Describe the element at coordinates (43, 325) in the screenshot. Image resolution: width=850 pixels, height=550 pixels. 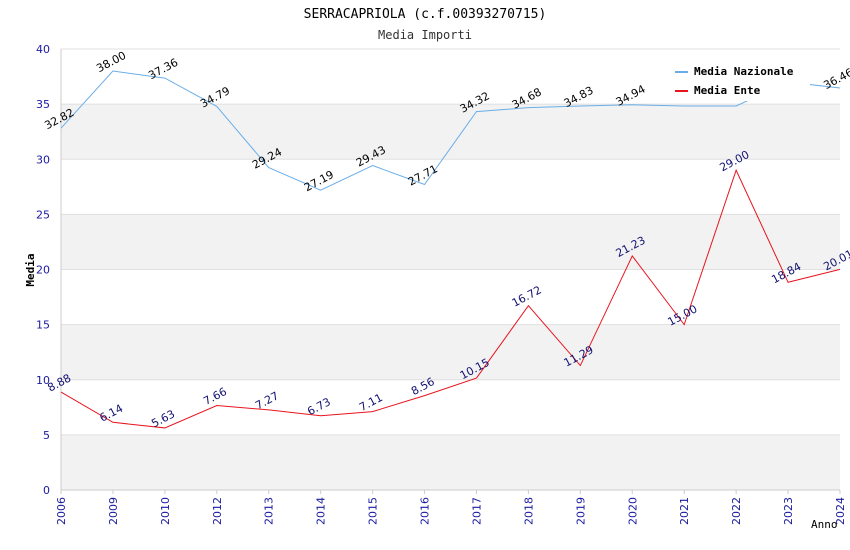
I see `y-tick-label: 15` at that location.